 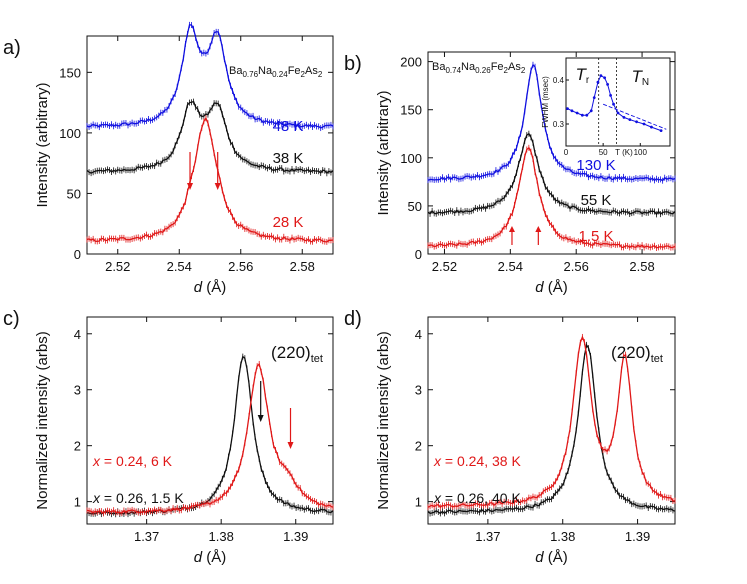 What do you see at coordinates (280, 74) in the screenshot?
I see `formula-part: 0.24` at bounding box center [280, 74].